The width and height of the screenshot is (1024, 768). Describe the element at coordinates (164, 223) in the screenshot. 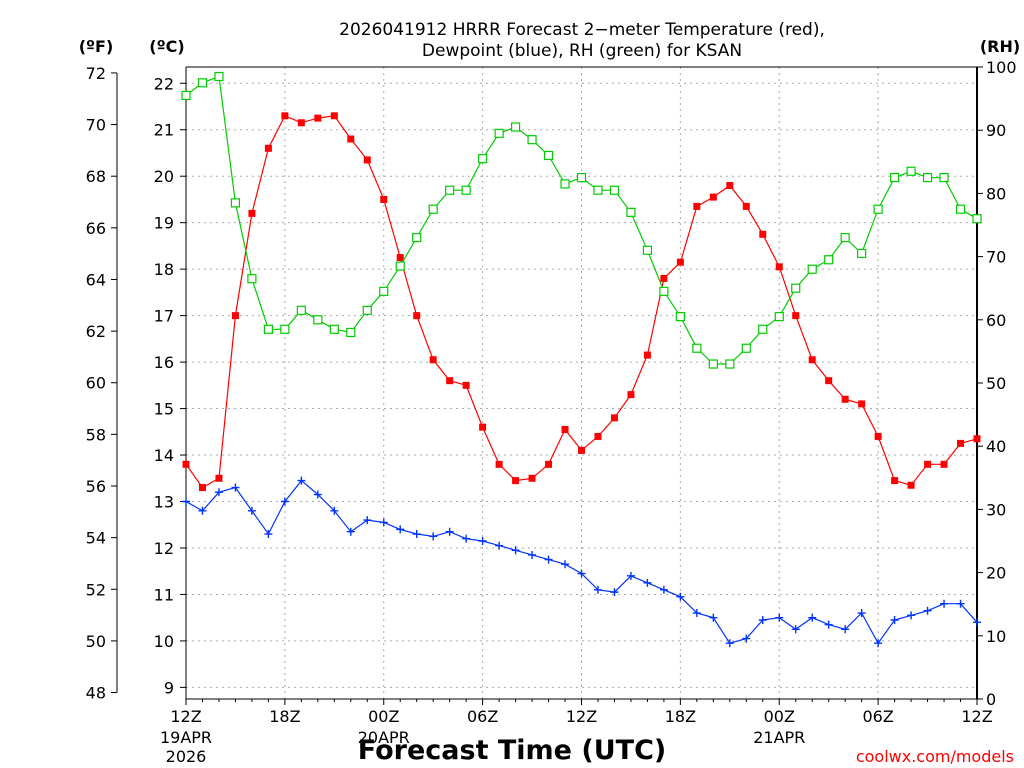

I see `celsius-tick-label: 19` at that location.